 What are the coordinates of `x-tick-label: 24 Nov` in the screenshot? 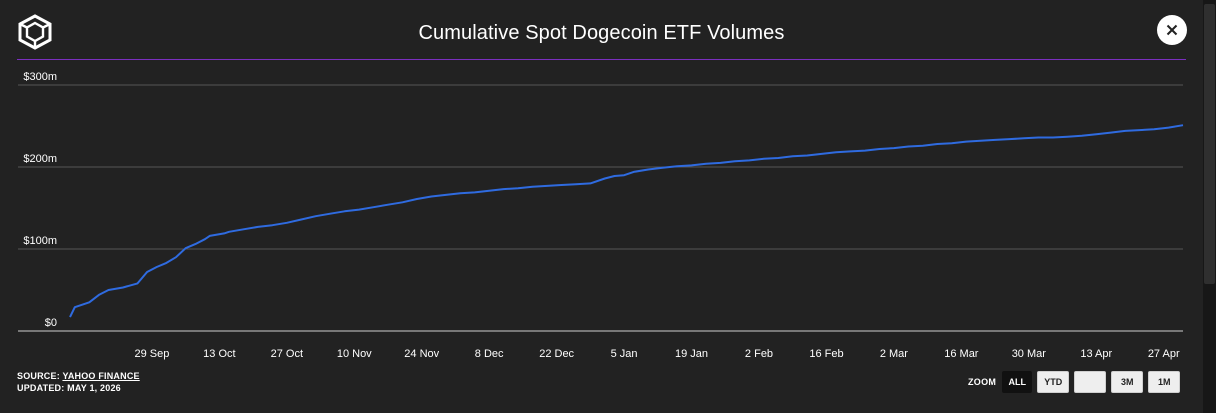 It's located at (421, 354).